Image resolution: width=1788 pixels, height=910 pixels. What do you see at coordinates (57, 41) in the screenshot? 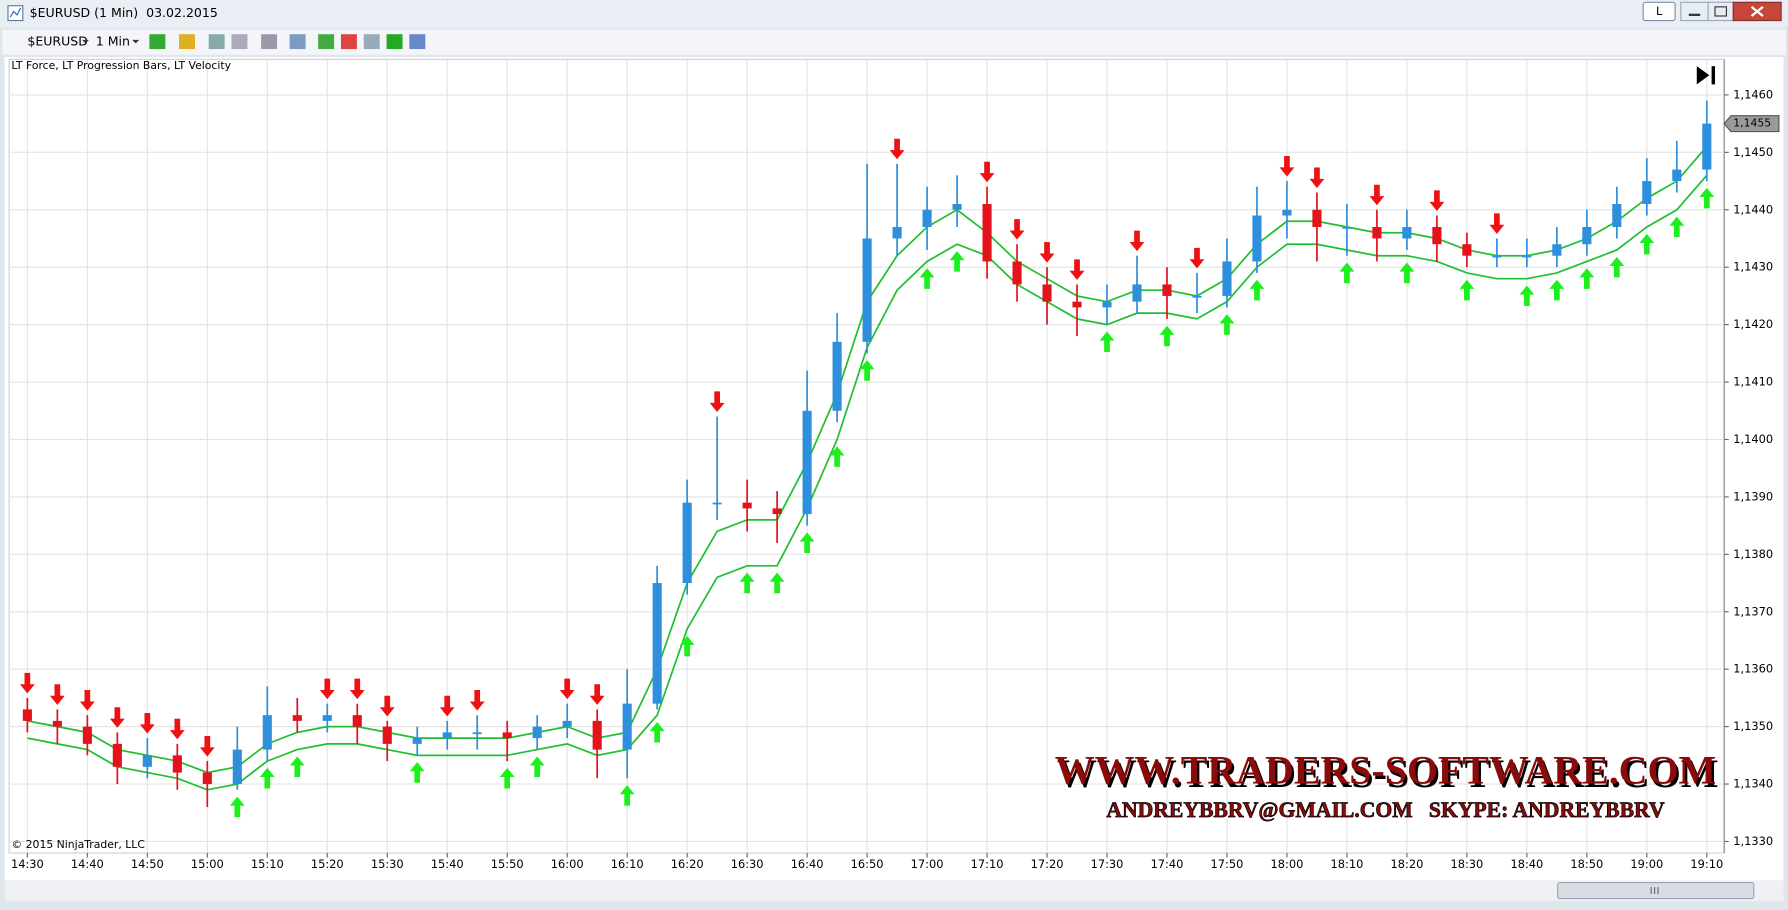
I see `instrument-selector: $EURUSD` at bounding box center [57, 41].